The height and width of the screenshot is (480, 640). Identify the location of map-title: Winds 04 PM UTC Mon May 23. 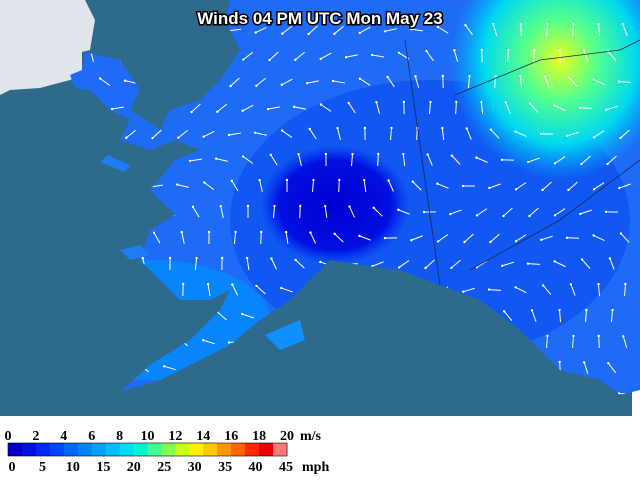
(319, 18).